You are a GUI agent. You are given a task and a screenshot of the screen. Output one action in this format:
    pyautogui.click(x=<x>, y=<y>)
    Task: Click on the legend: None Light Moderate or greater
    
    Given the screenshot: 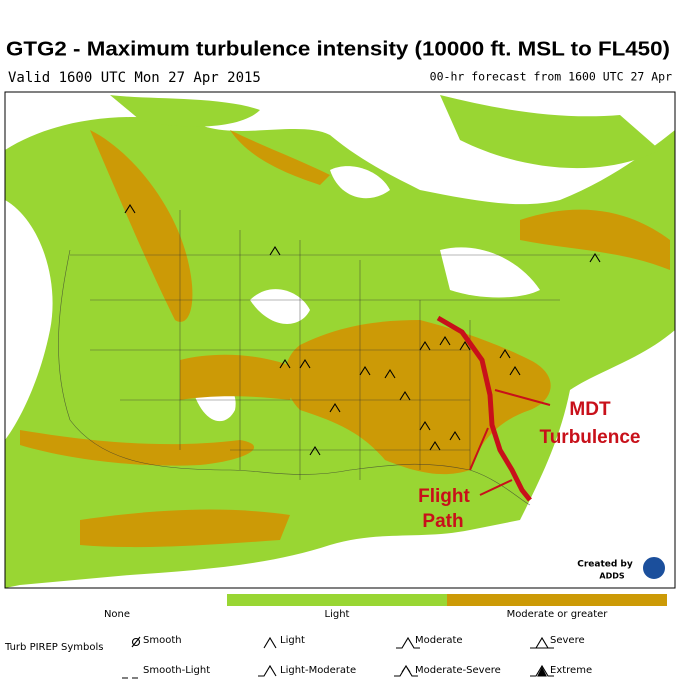 What is the action you would take?
    pyautogui.click(x=337, y=607)
    